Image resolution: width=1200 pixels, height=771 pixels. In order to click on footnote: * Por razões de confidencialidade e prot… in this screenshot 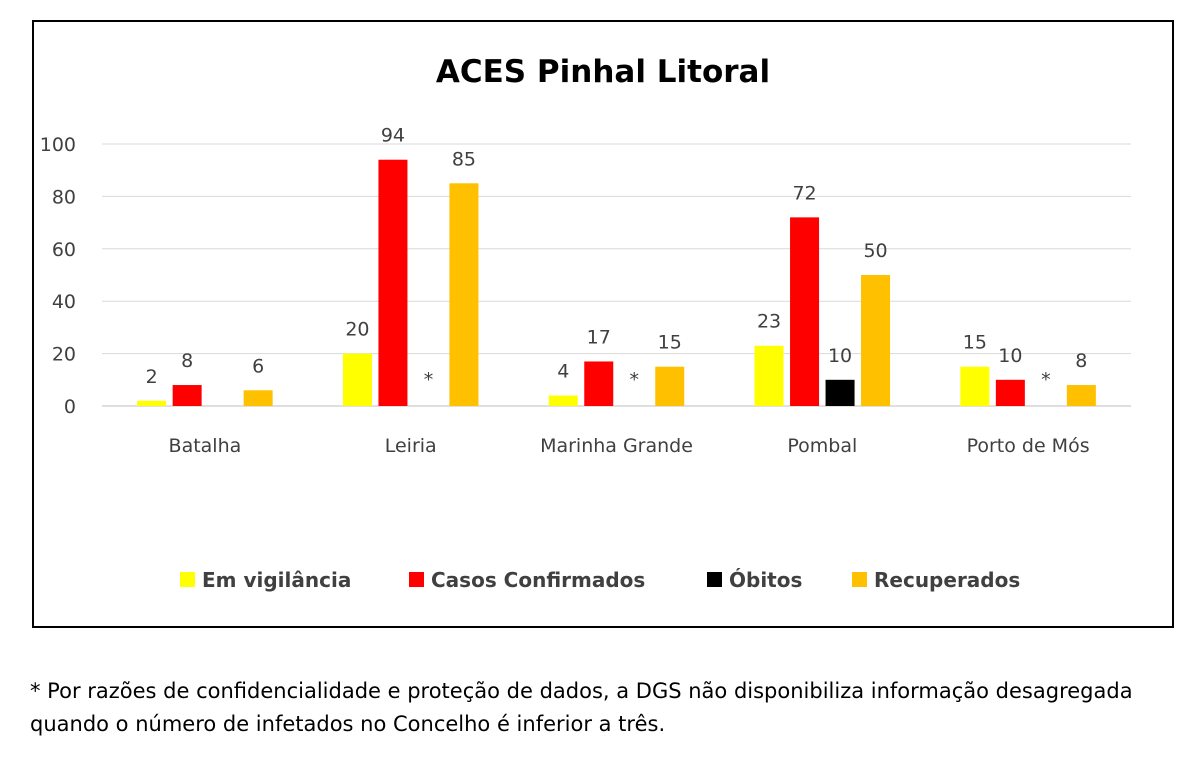, I will do `click(581, 707)`.